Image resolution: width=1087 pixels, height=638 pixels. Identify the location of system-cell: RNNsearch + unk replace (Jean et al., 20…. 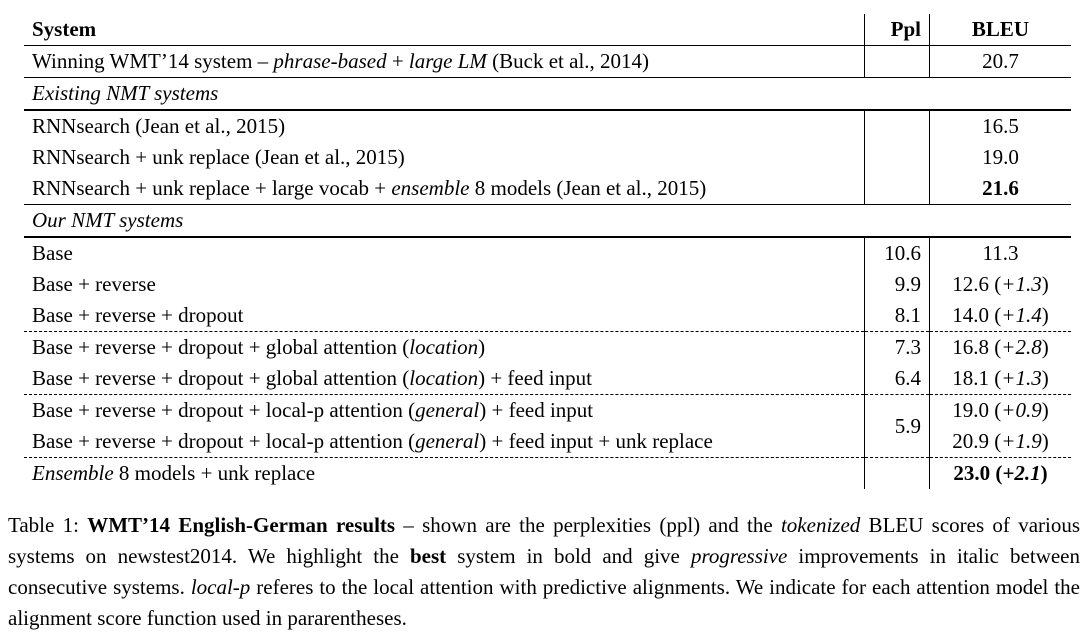
(218, 157).